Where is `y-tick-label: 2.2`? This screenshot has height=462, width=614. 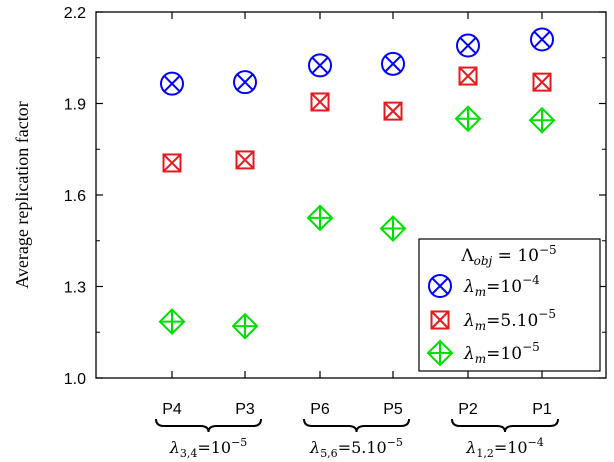
y-tick-label: 2.2 is located at coordinates (75, 13).